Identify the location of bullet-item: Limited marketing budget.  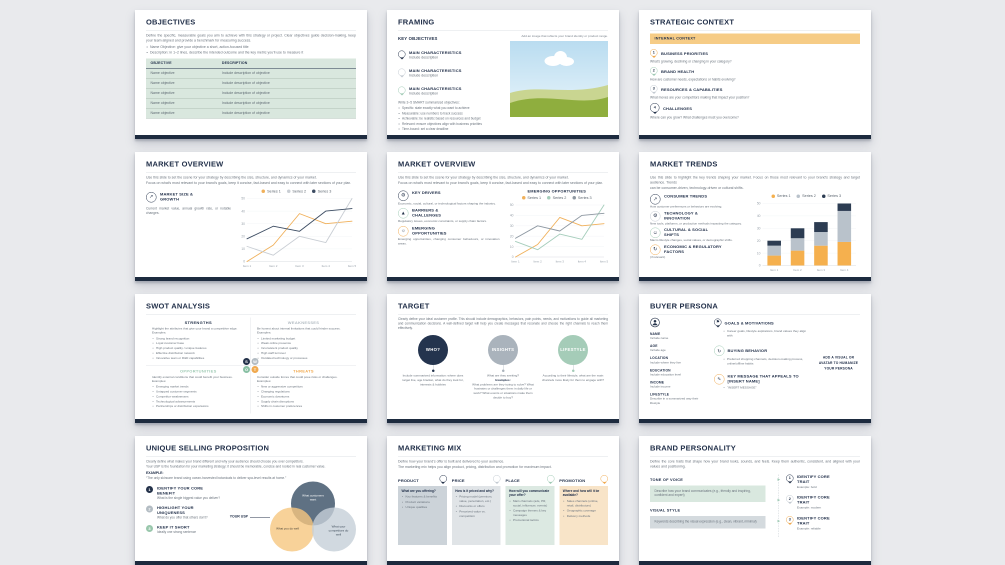
(303, 339).